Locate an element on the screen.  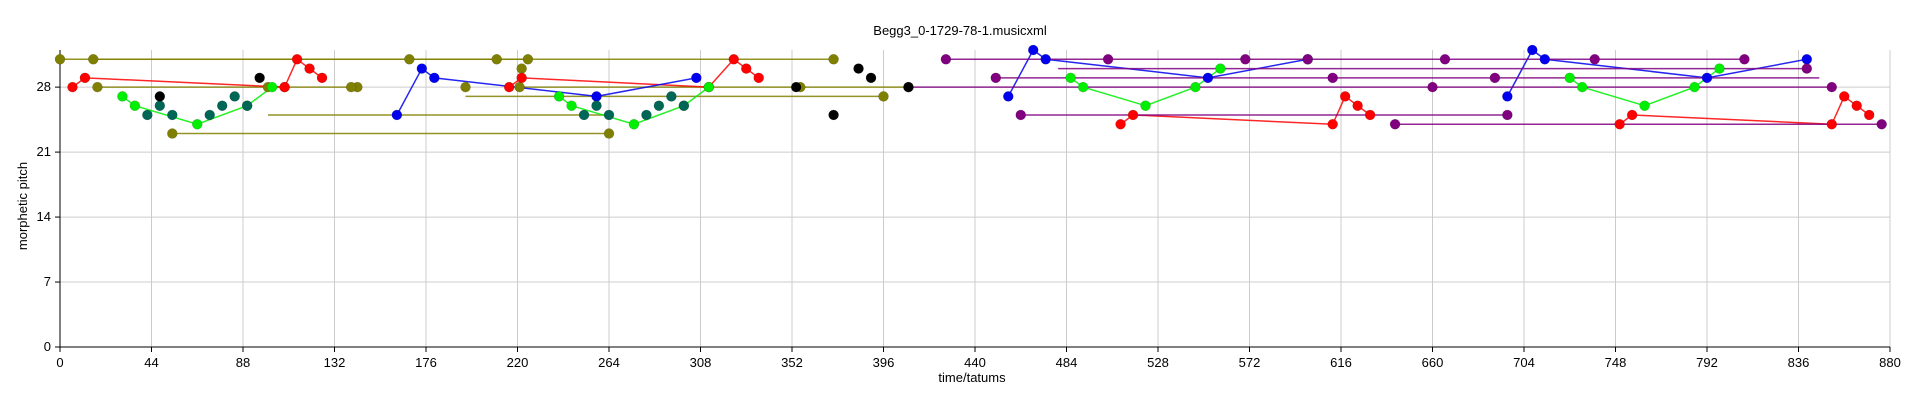
x-tick-label: 308 is located at coordinates (701, 362).